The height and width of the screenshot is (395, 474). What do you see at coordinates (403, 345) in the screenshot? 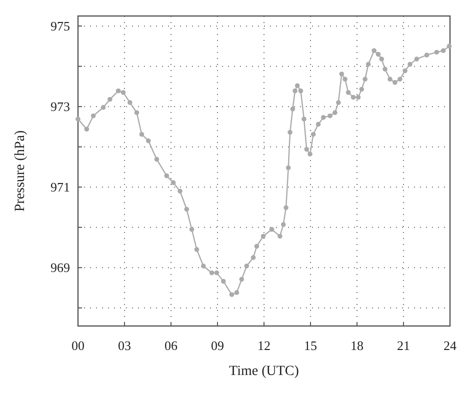
I see `x-tick-label: 21` at bounding box center [403, 345].